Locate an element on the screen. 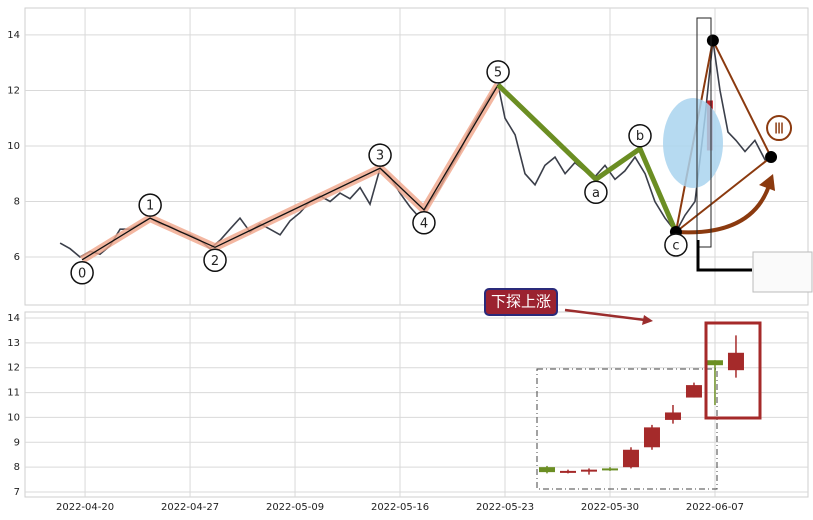  wave-label: 1 is located at coordinates (150, 206).